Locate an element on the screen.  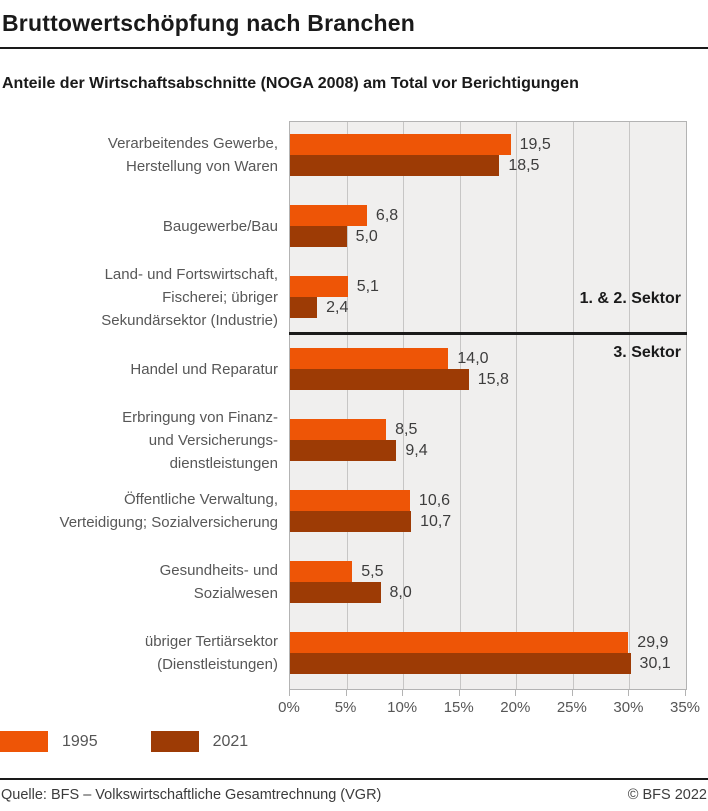
category-label-line: Herstellung von Waren is located at coordinates (201, 166).